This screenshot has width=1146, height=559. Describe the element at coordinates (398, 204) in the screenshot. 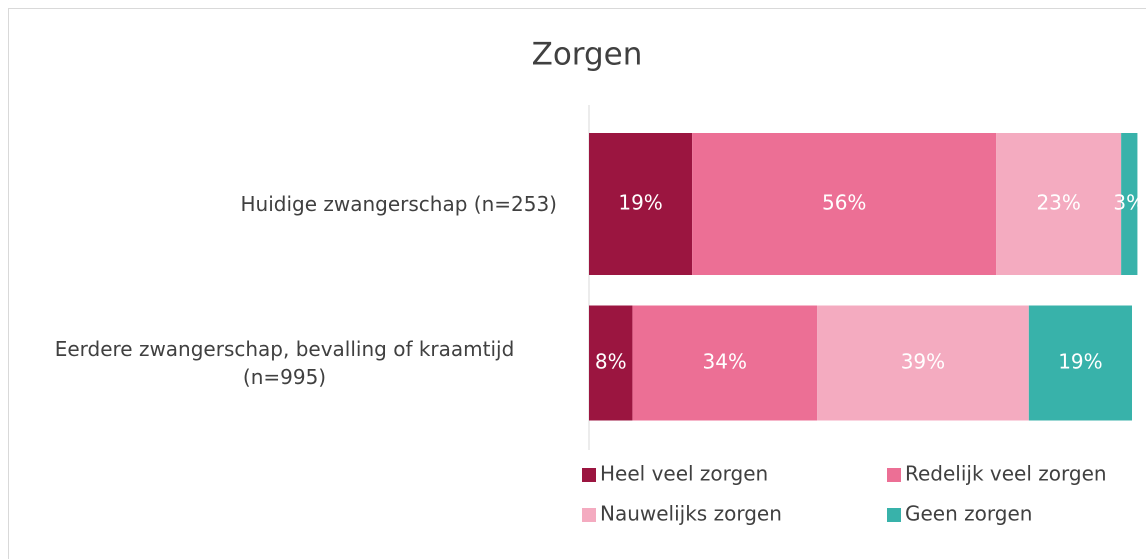

I see `category-label: Huidige zwangerschap (n=253)` at that location.